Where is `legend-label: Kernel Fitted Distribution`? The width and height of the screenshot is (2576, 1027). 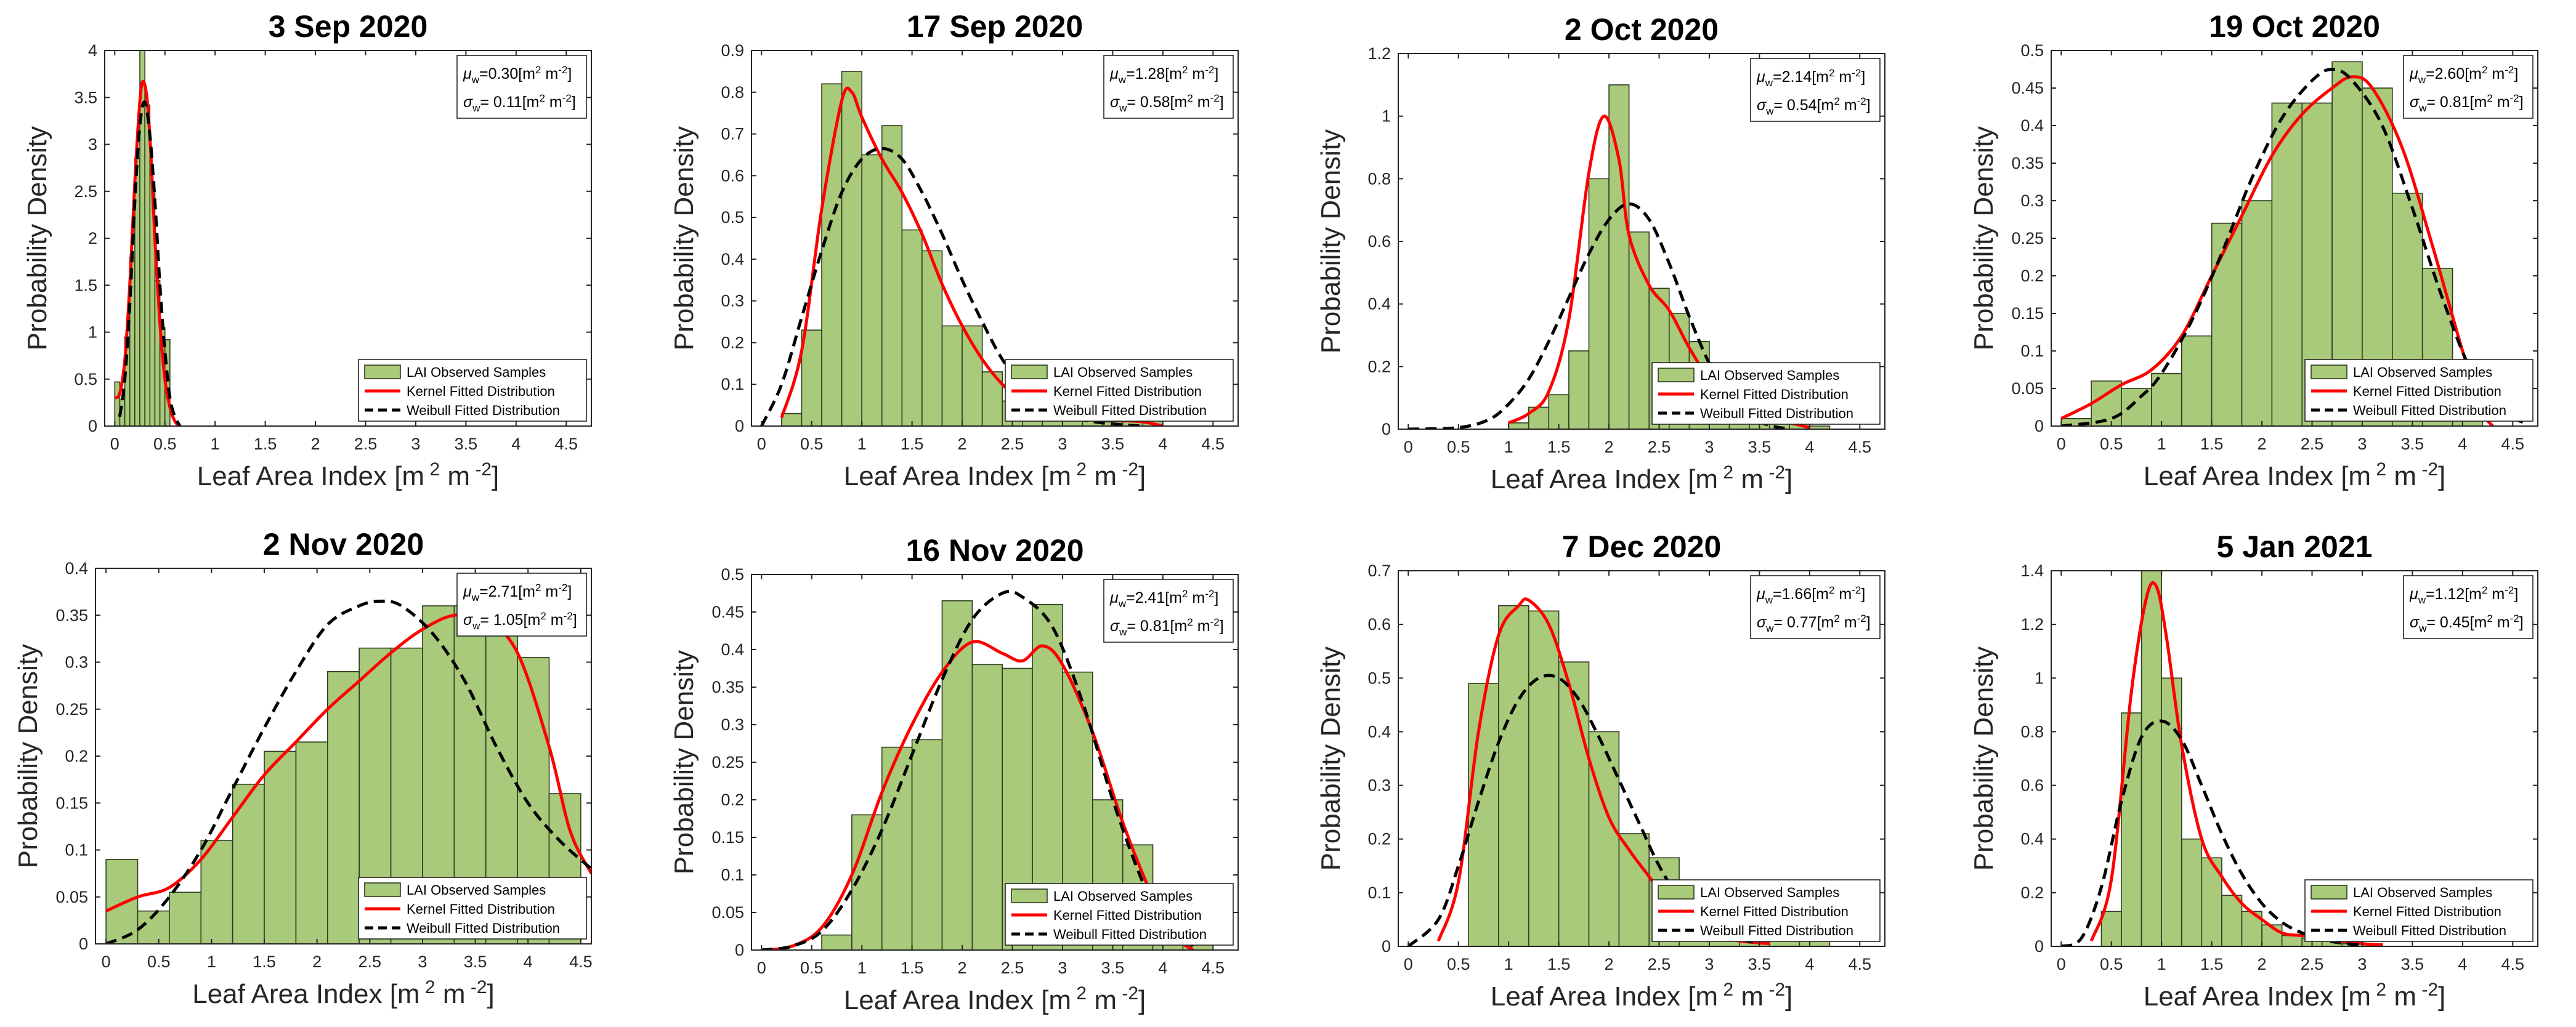
legend-label: Kernel Fitted Distribution is located at coordinates (1127, 391).